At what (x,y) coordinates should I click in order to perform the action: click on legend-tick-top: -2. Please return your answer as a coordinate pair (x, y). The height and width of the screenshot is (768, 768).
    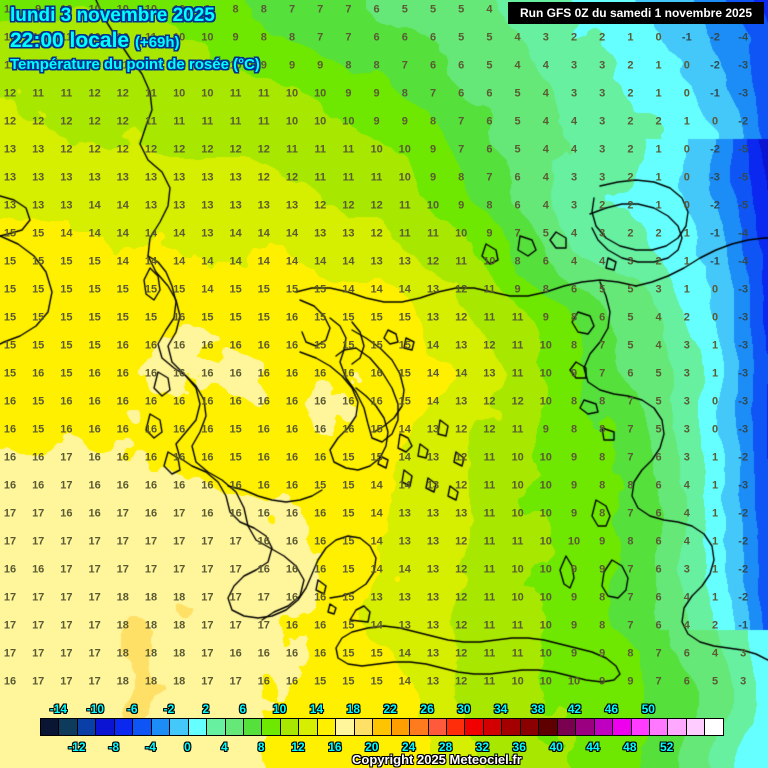
    Looking at the image, I should click on (169, 709).